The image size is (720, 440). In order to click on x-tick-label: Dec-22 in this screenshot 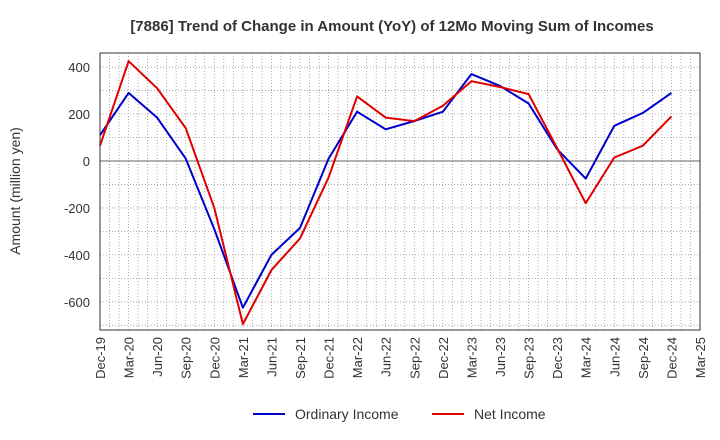, I will do `click(443, 358)`.